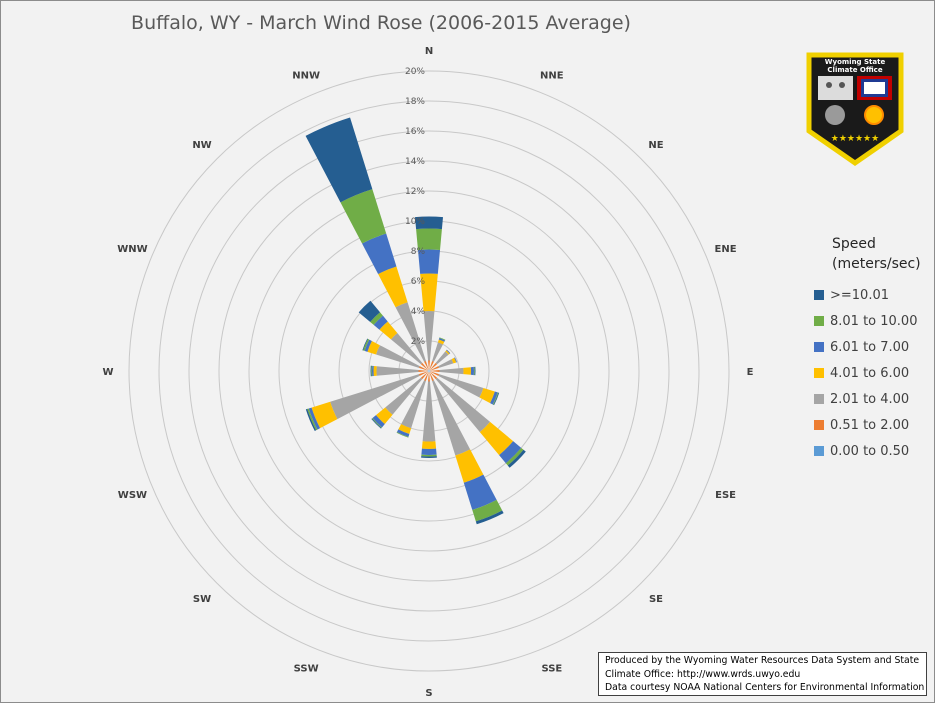  What do you see at coordinates (429, 51) in the screenshot?
I see `direction-label-n: N` at bounding box center [429, 51].